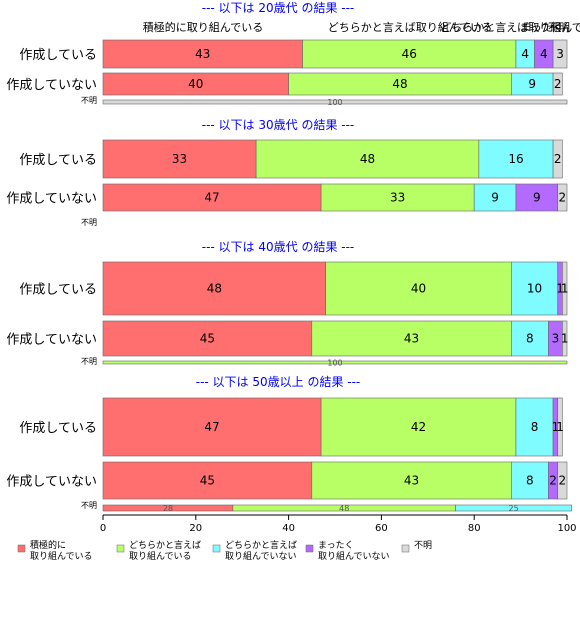  What do you see at coordinates (566, 528) in the screenshot?
I see `x-tick-label: 100` at bounding box center [566, 528].